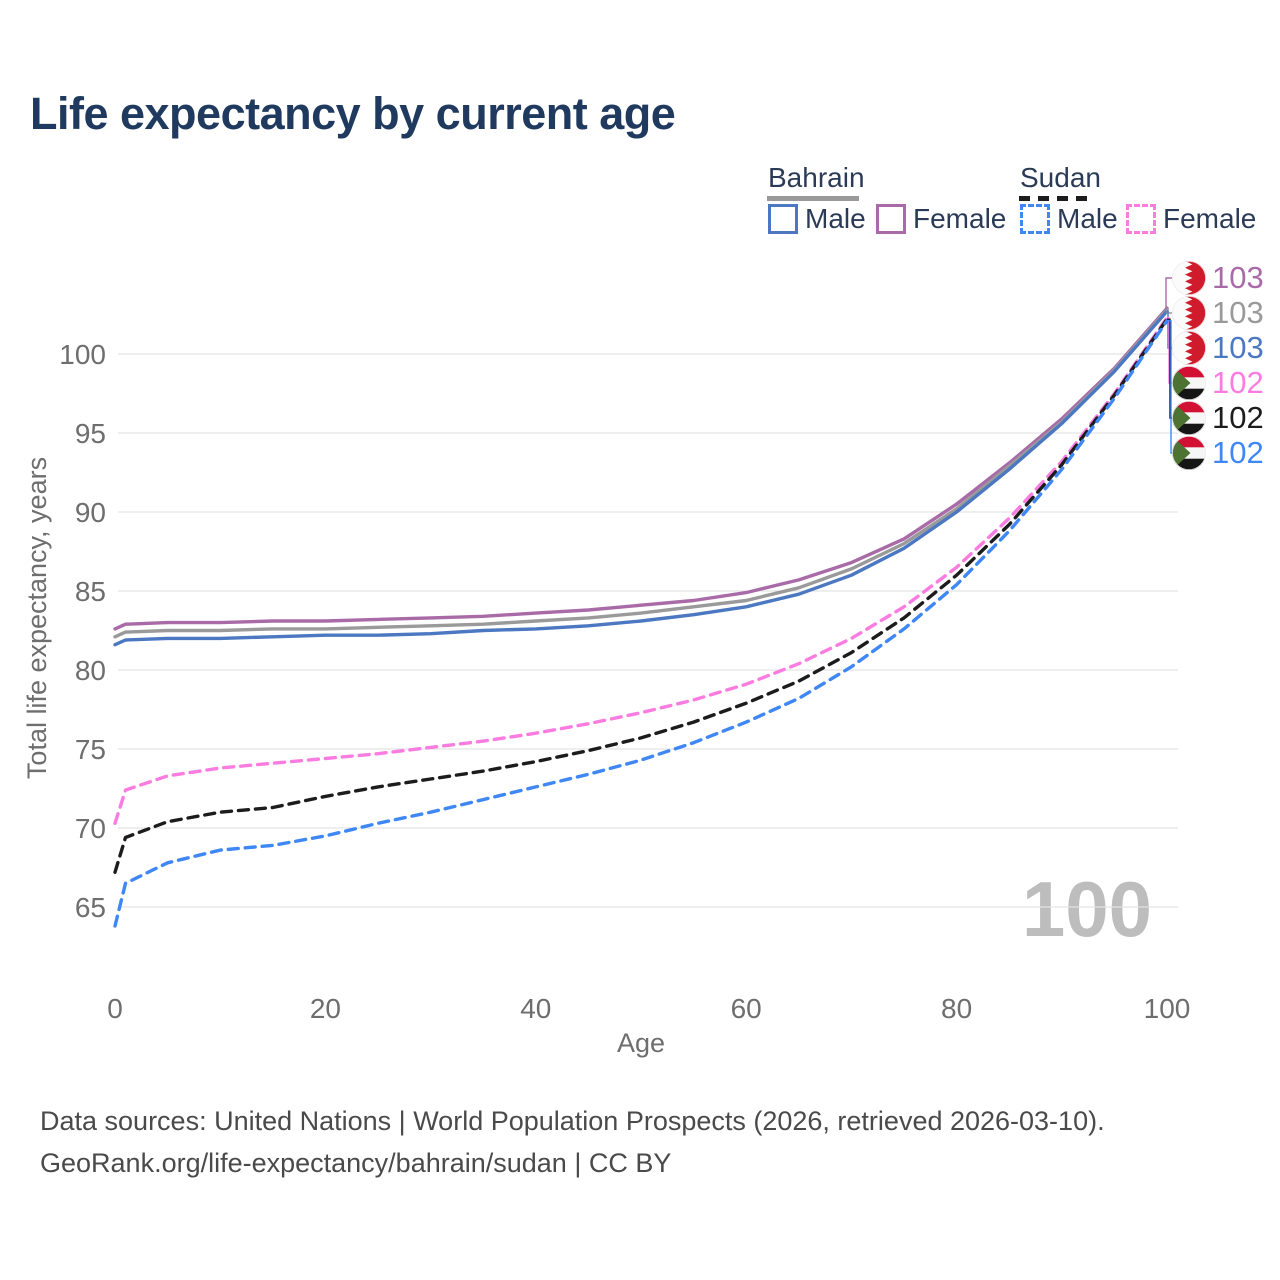  I want to click on sudan-male-swatch-icon, so click(1035, 219).